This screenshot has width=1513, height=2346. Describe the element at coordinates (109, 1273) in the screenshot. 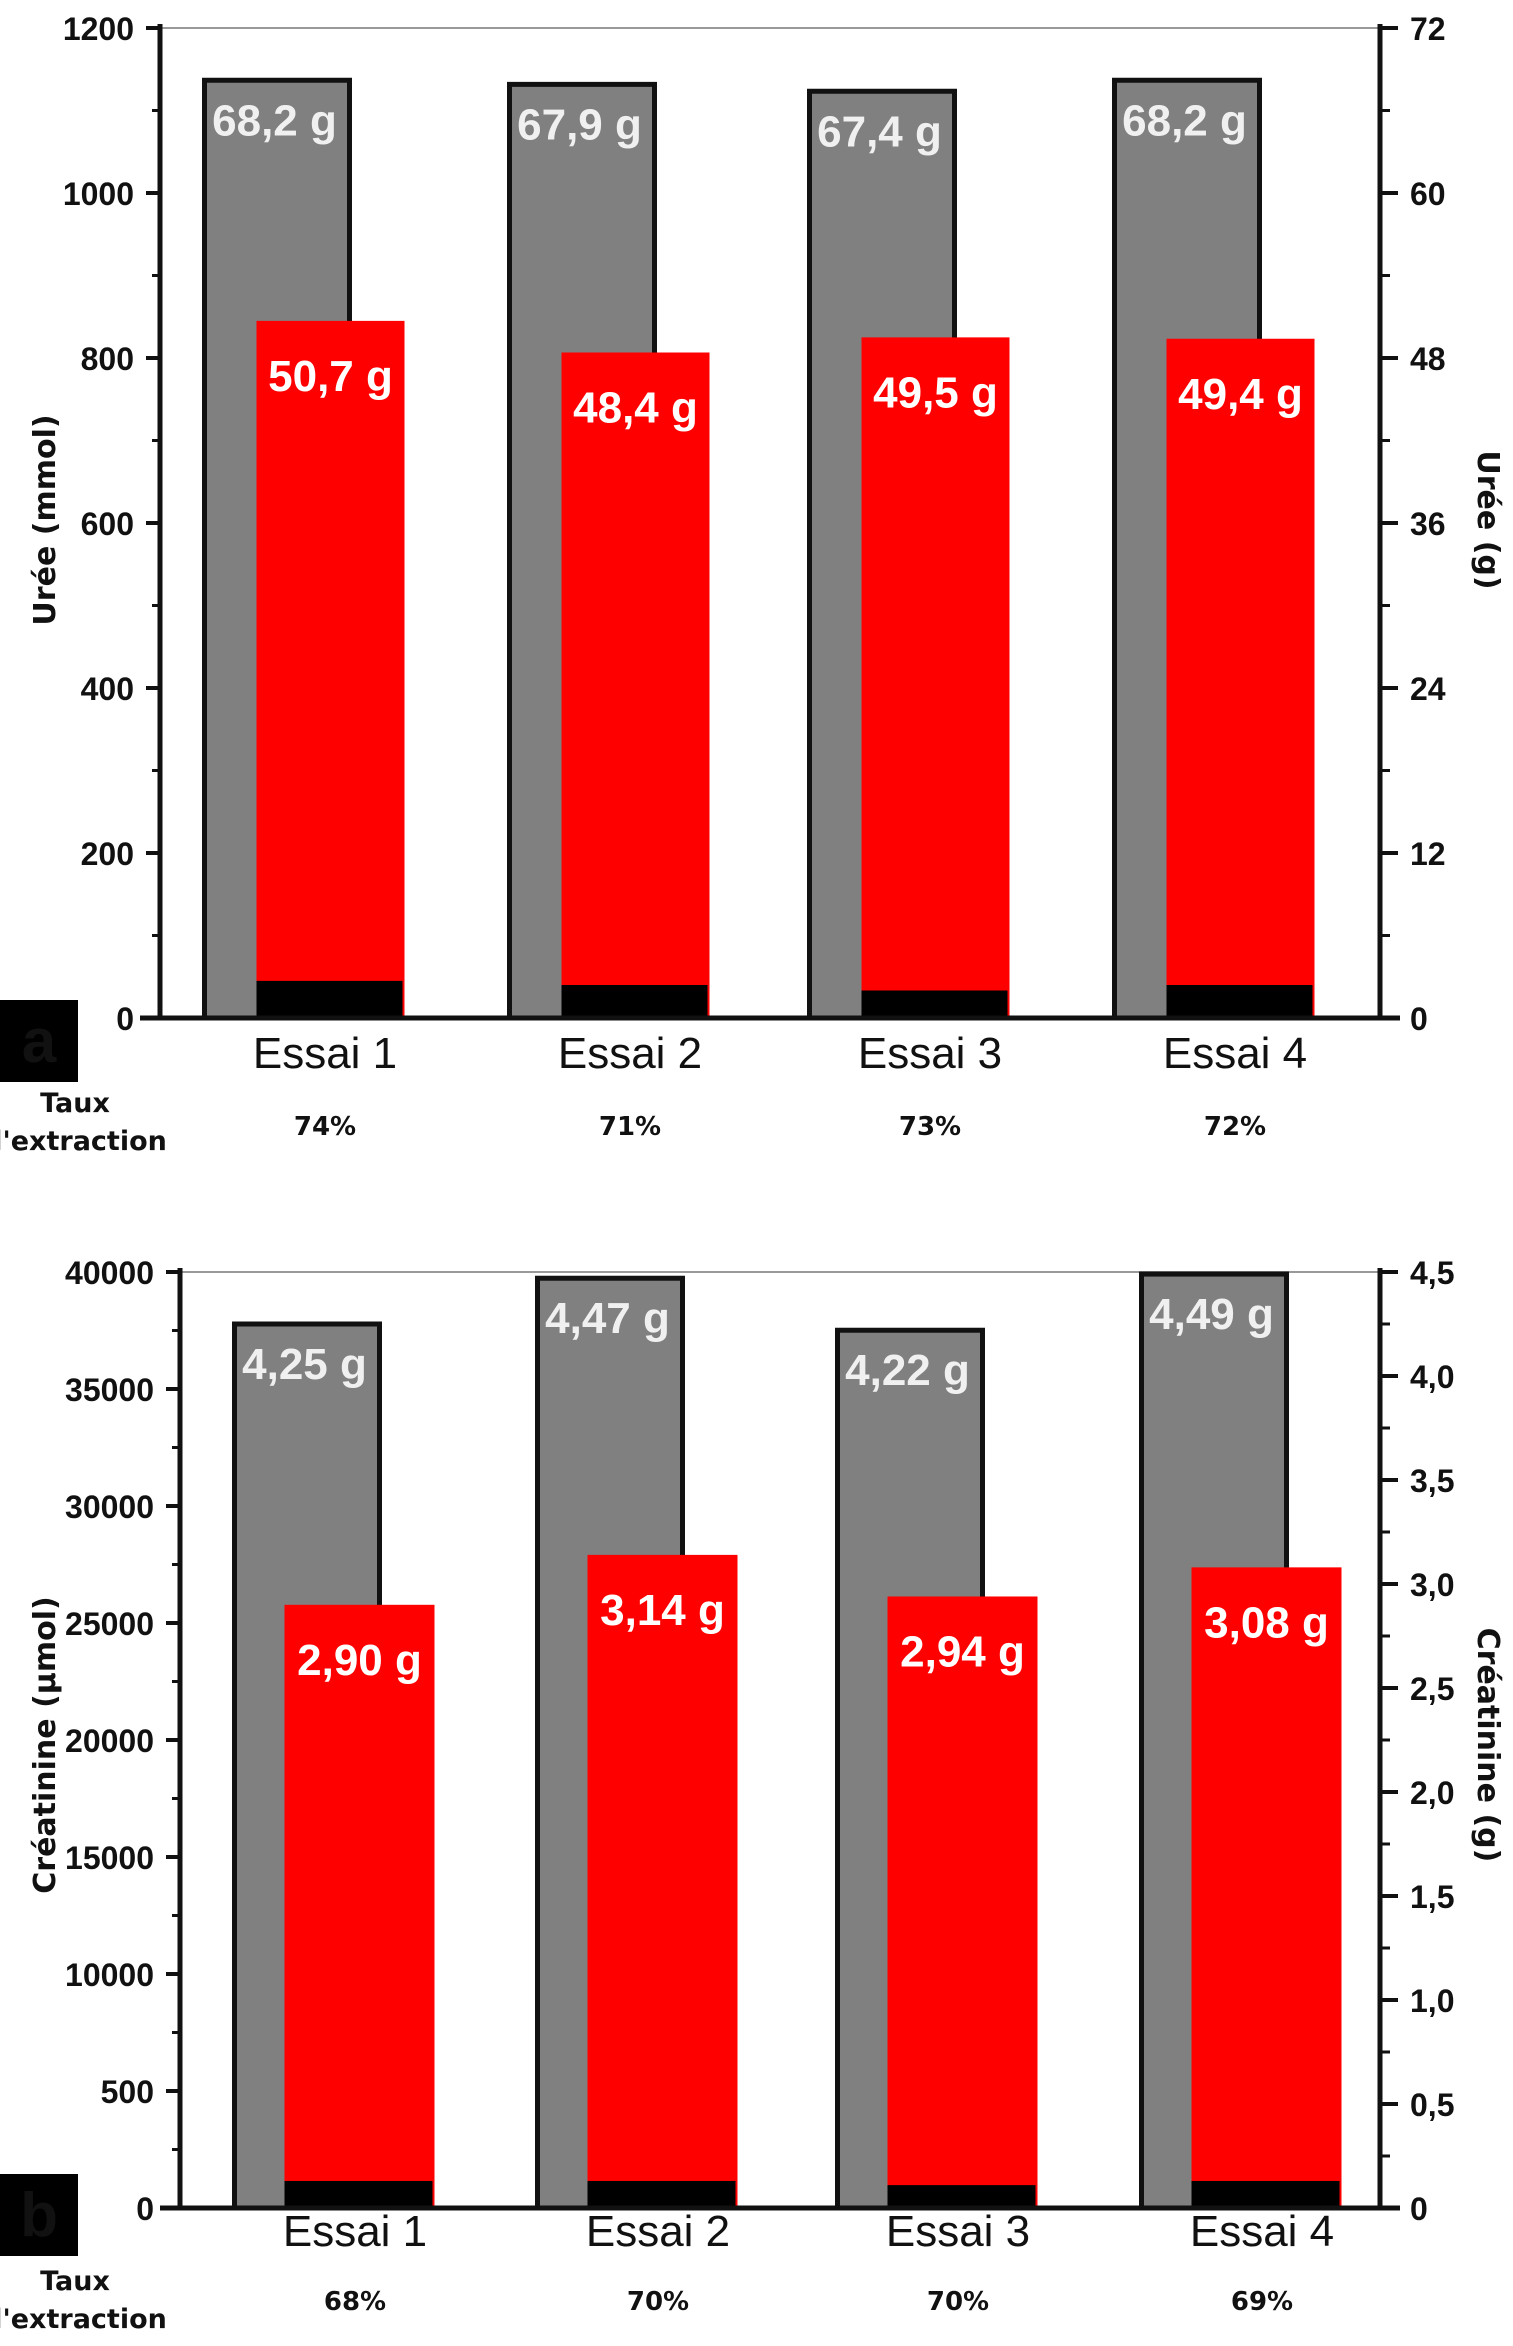

I see `left-tick-label: 40000` at that location.